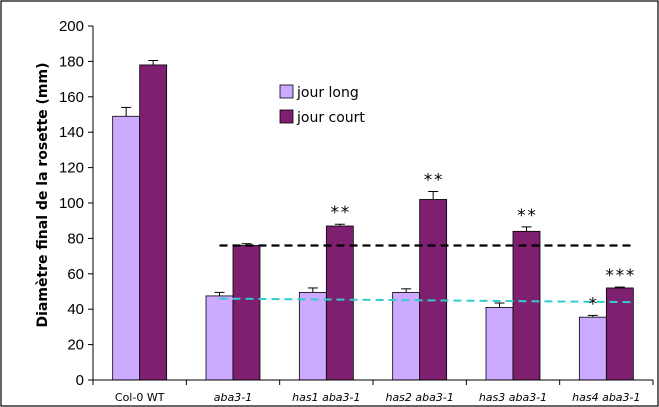 Image resolution: width=659 pixels, height=407 pixels. Describe the element at coordinates (71, 132) in the screenshot. I see `y-tick-label: 140` at that location.